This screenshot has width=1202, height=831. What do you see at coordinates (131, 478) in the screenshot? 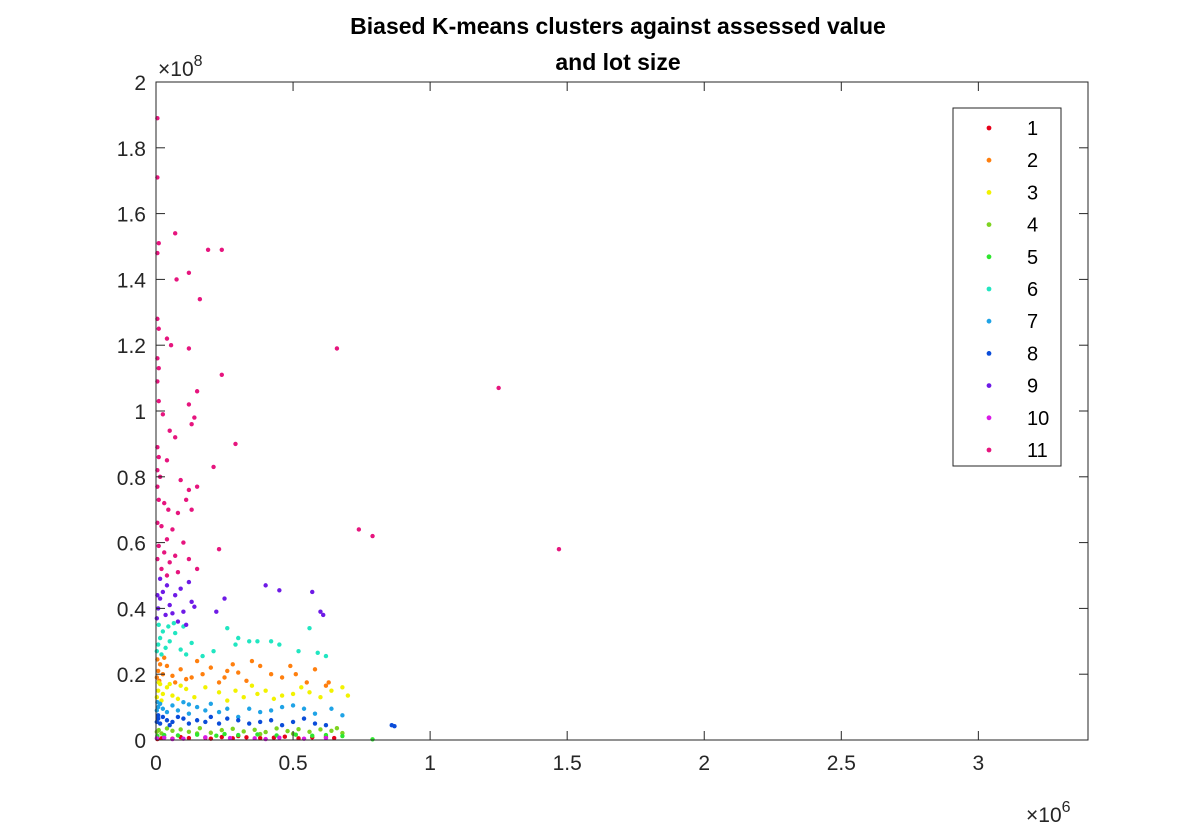
I see `y-tick-label: 0.8` at bounding box center [131, 478].